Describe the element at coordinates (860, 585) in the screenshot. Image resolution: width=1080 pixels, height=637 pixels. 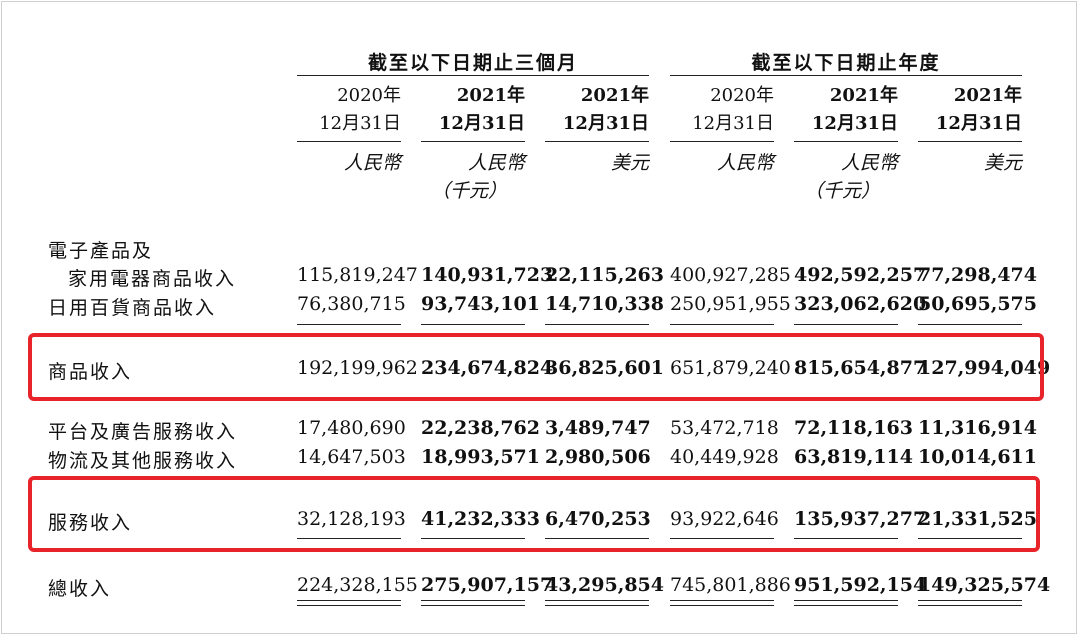
I see `cell-total-4: 951,592,154` at that location.